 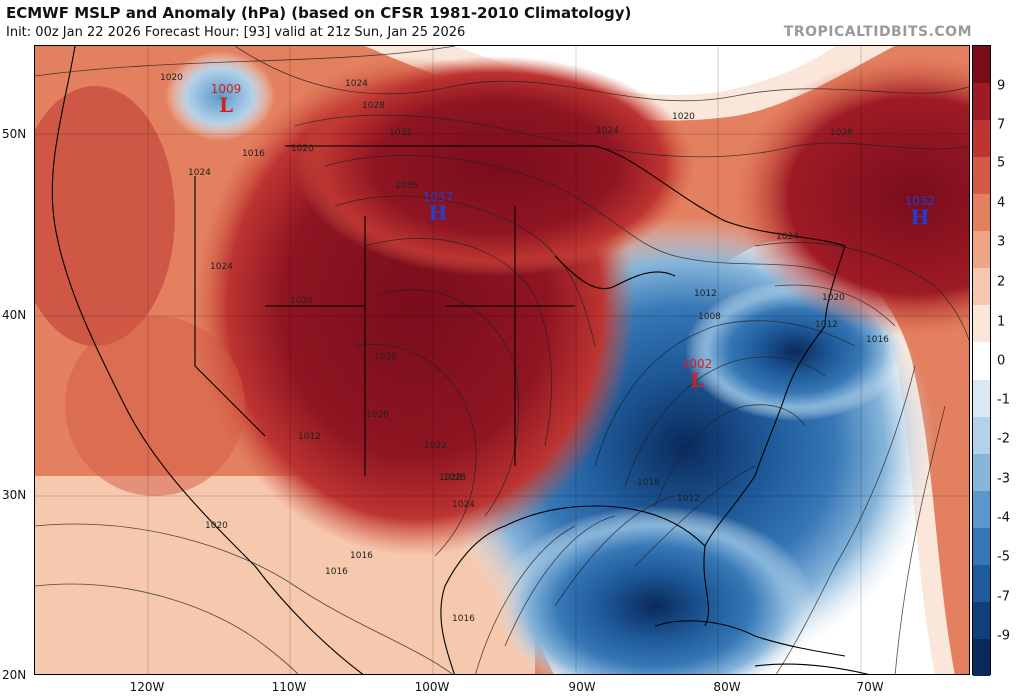 I want to click on credit-watermark: TROPICALTIDBITS.COM, so click(x=877, y=32).